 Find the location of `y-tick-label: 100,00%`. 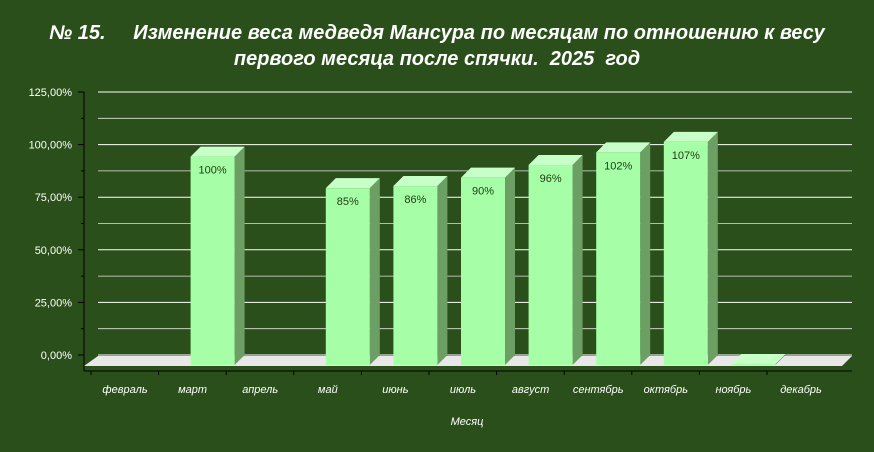

y-tick-label: 100,00% is located at coordinates (51, 146).